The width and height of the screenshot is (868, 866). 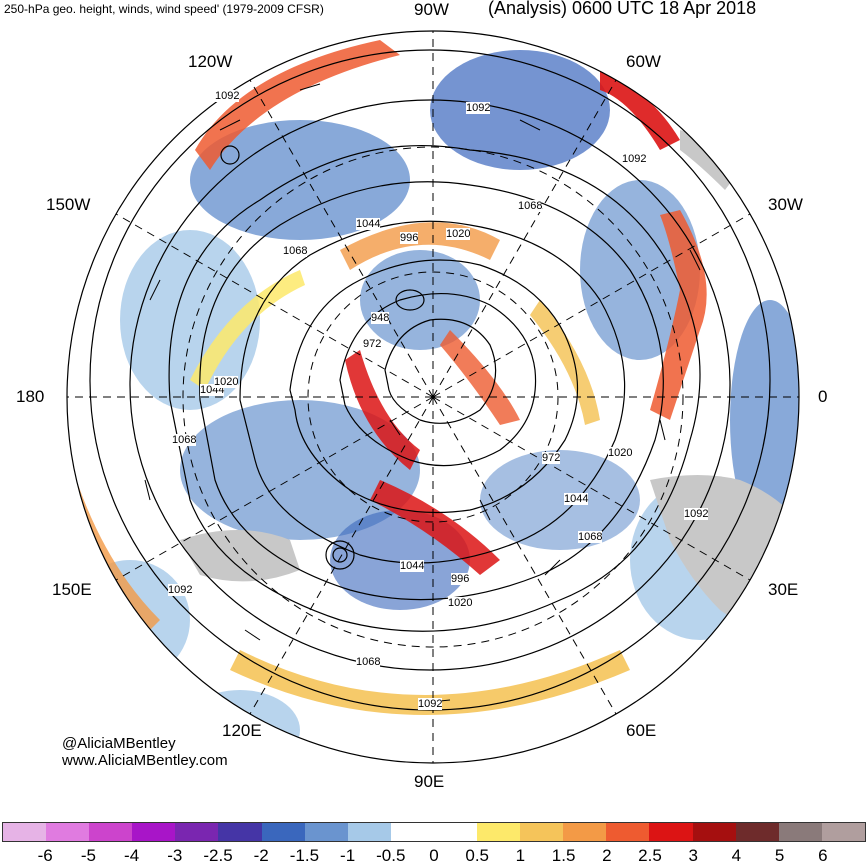 I want to click on colorbar-tick-label: -0.5, so click(x=391, y=855).